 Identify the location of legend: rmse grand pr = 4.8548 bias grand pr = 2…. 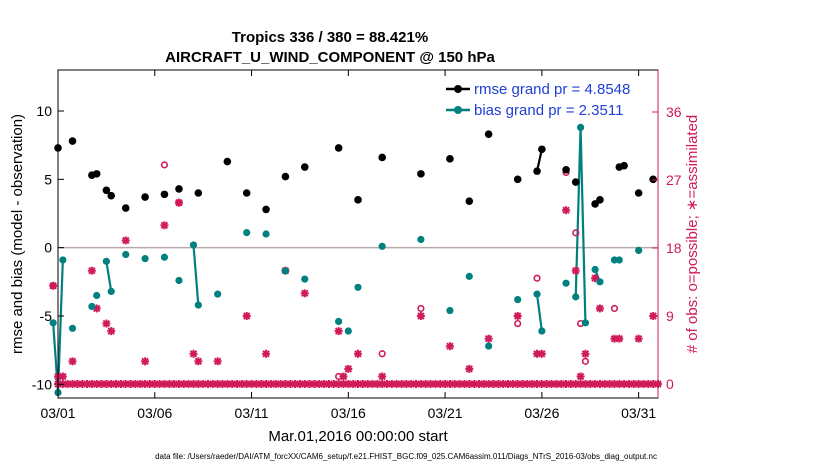
(548, 100).